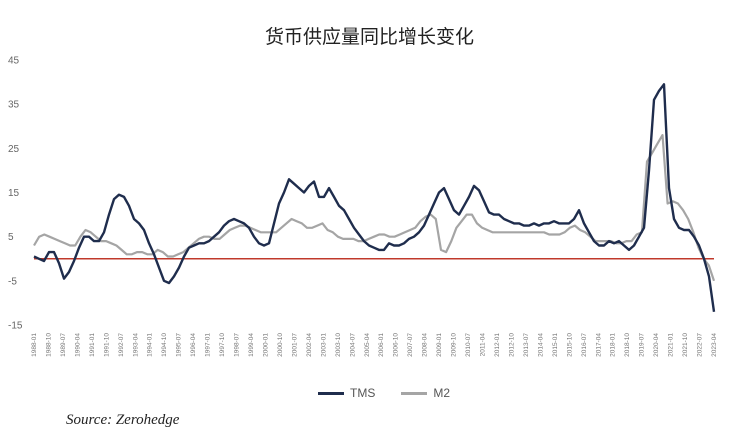 The width and height of the screenshot is (739, 438). What do you see at coordinates (468, 345) in the screenshot?
I see `x-tick-label: 2010-07` at bounding box center [468, 345].